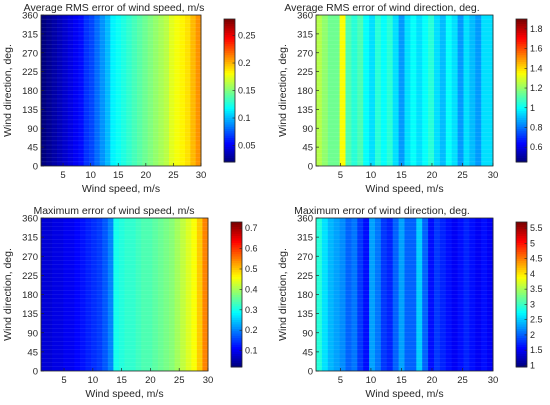 This screenshot has height=405, width=550. Describe the element at coordinates (251, 269) in the screenshot. I see `colorbar-tick-label: 0.5` at that location.